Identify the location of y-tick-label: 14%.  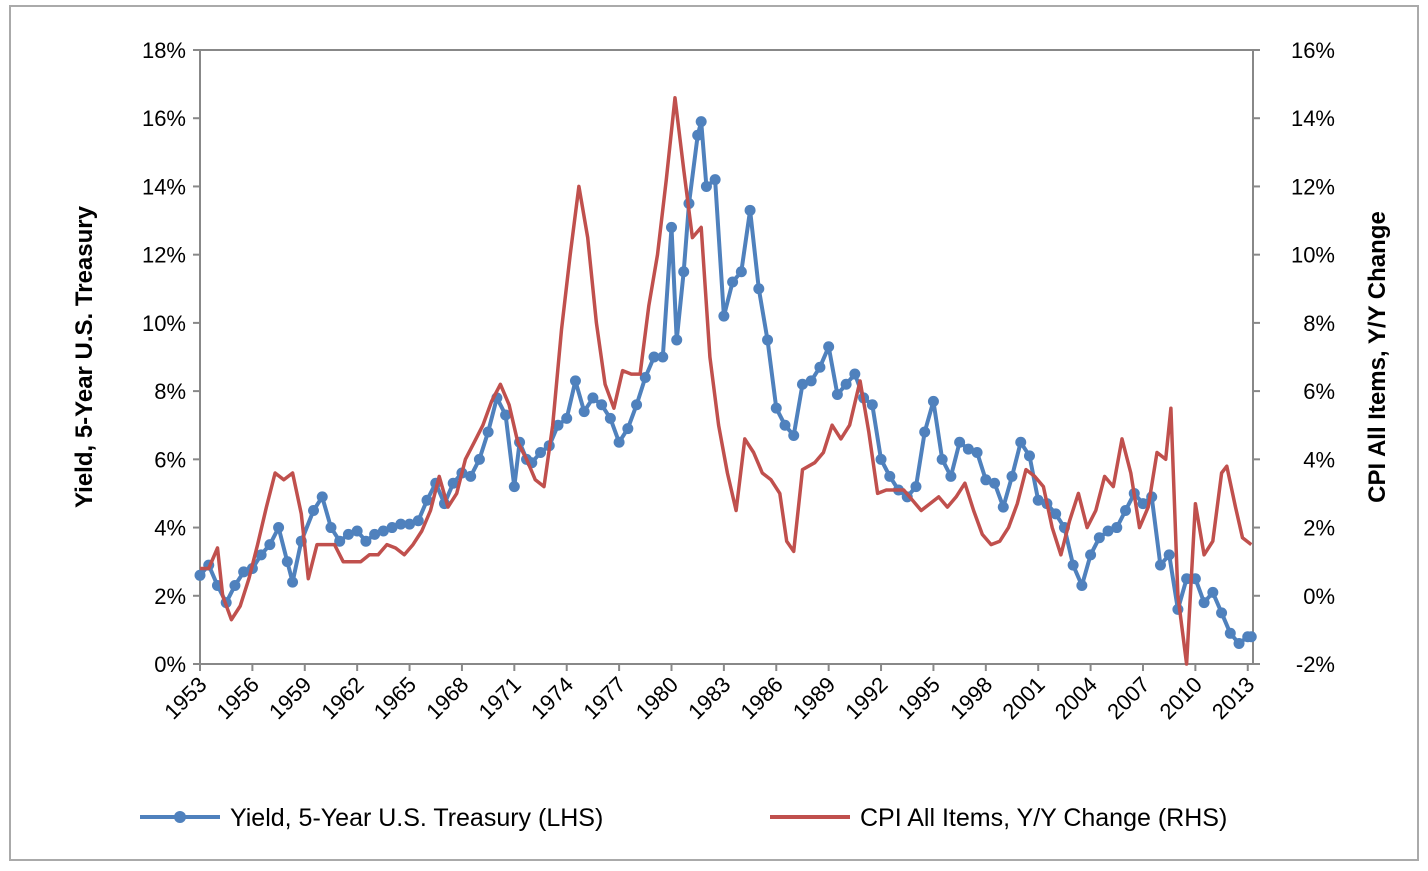
(164, 186).